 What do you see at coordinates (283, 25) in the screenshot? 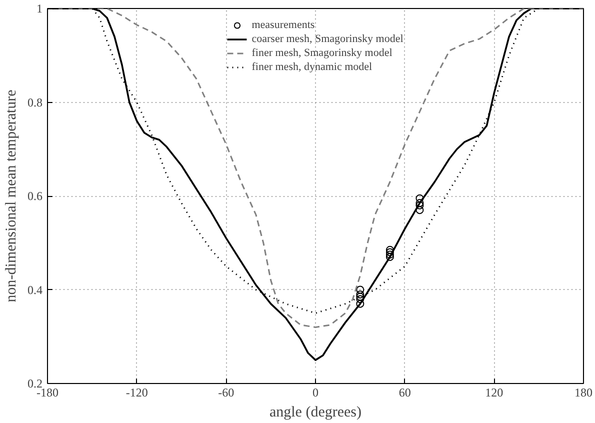
I see `legend-label: measurements` at bounding box center [283, 25].